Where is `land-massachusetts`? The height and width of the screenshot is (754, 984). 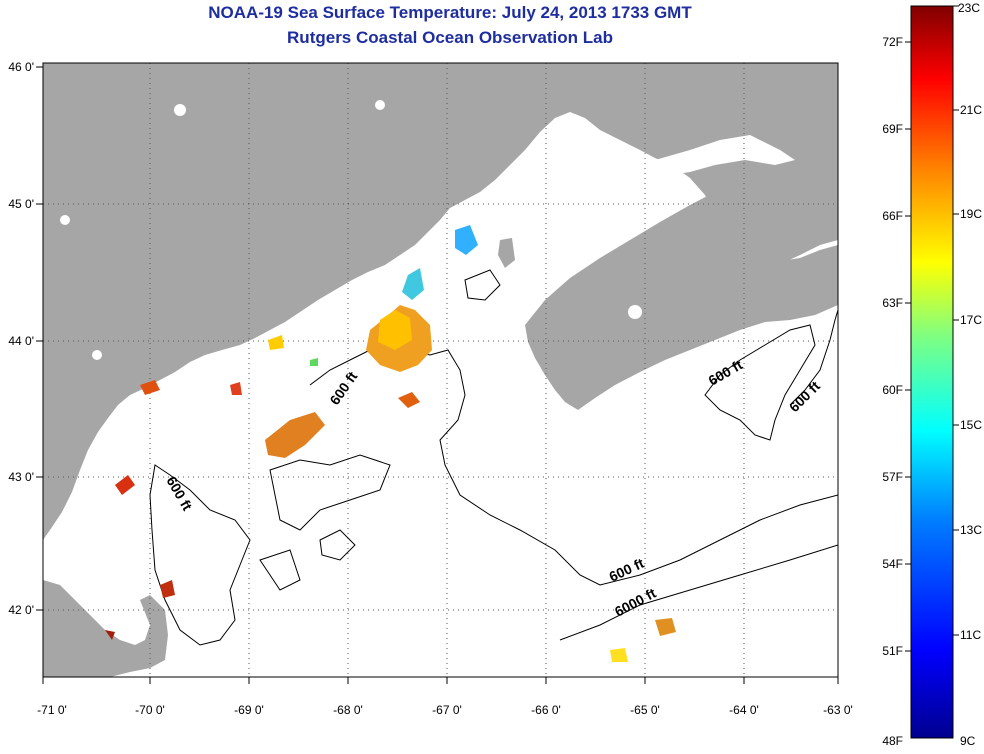
land-massachusetts is located at coordinates (105, 628).